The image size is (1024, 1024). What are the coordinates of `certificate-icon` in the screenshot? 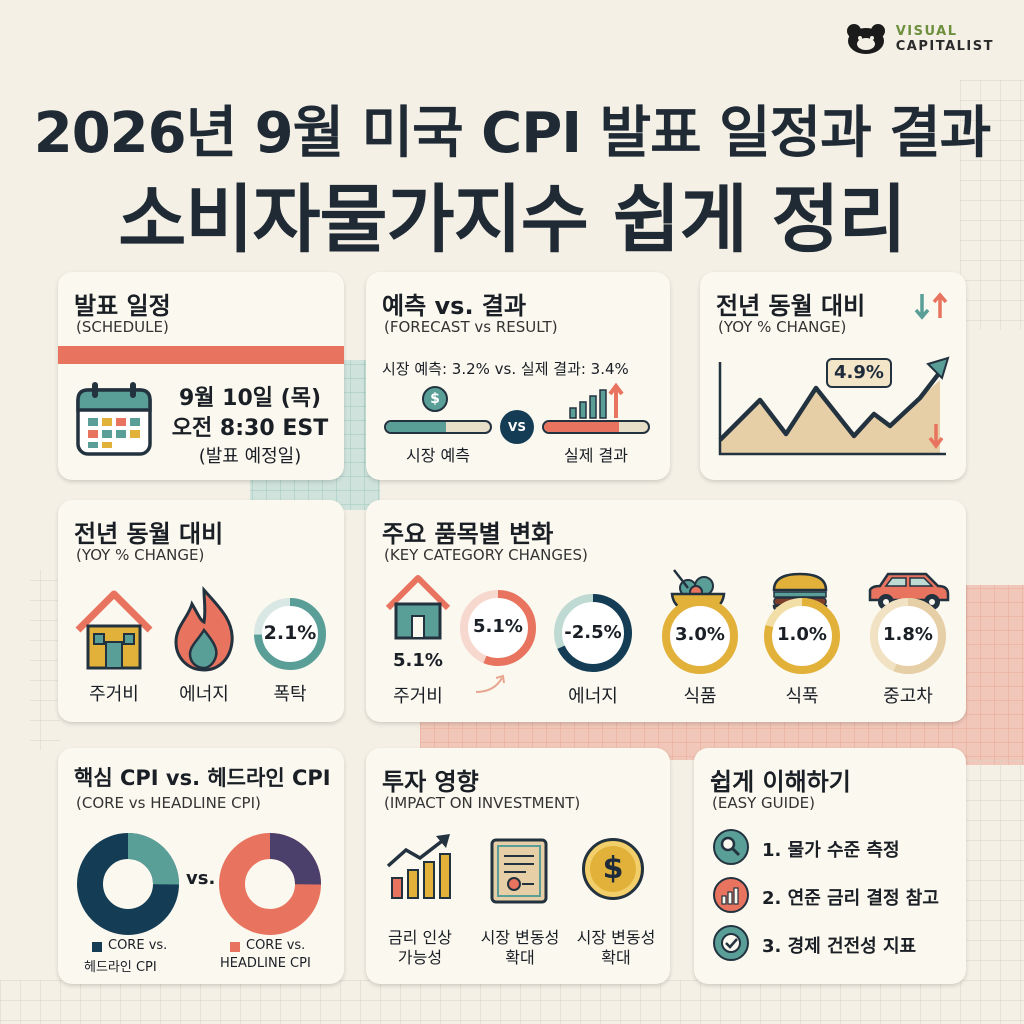 It's located at (519, 871).